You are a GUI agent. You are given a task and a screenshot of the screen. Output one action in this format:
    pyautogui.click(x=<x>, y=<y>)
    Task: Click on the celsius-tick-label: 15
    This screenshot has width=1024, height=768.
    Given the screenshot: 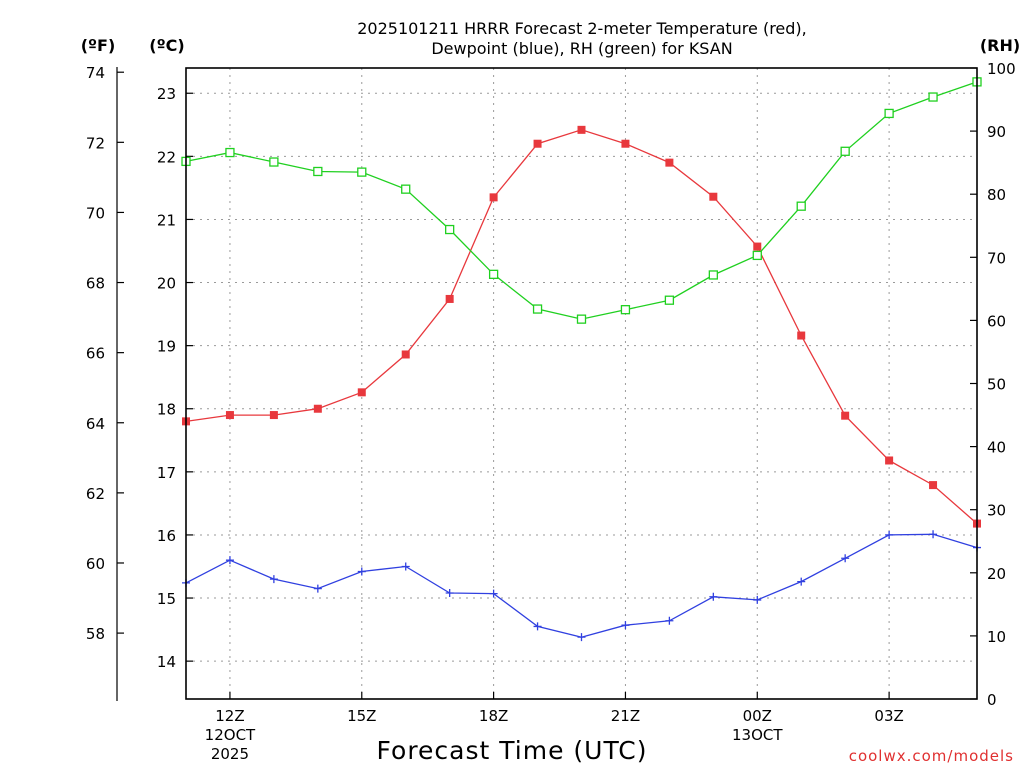 What is the action you would take?
    pyautogui.click(x=166, y=599)
    